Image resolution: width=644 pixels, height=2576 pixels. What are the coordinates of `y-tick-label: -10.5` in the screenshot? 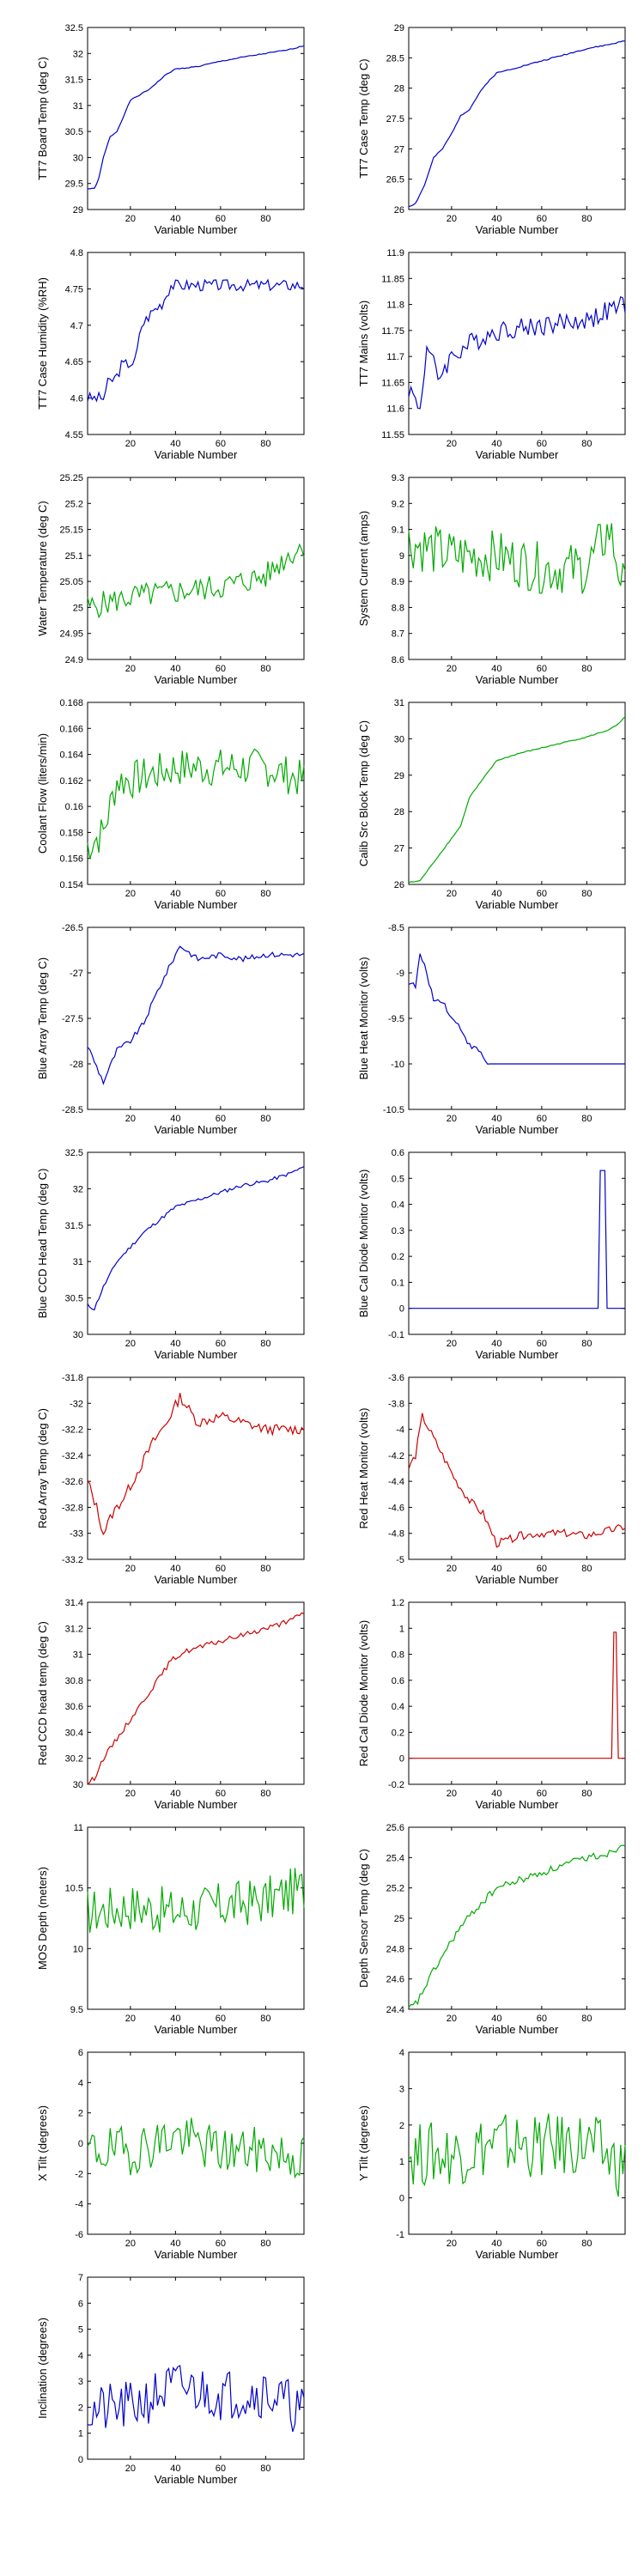 It's located at (393, 1110).